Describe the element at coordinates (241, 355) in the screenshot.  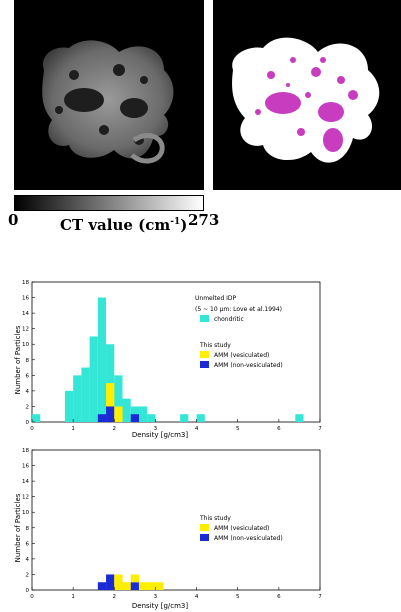
I see `chart1-legend-vesiculated: AMM (vesiculated)` at that location.